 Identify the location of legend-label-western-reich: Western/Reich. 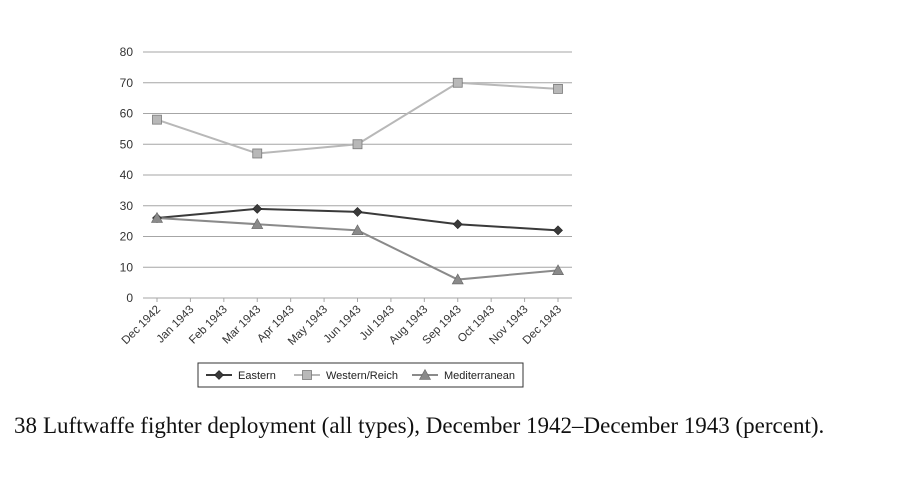
(362, 376).